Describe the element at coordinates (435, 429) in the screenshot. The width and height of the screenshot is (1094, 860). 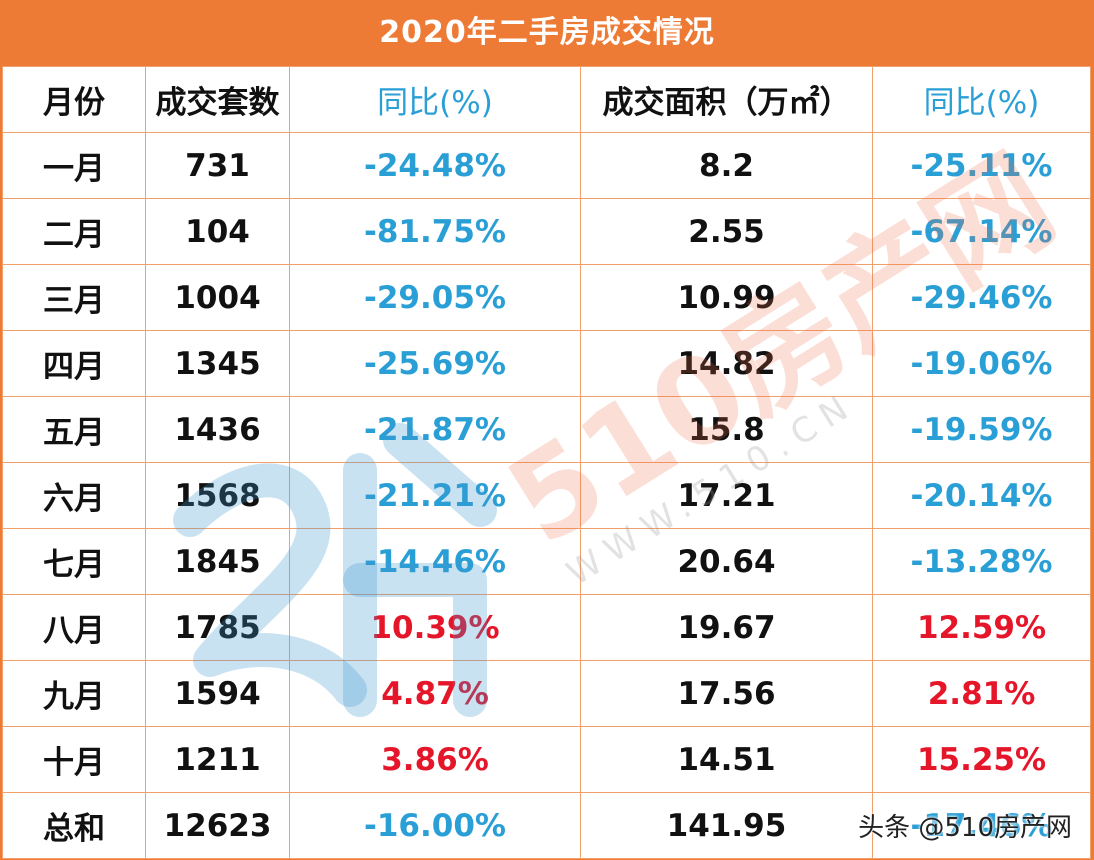
I see `cell-yoy-count: -21.87%` at that location.